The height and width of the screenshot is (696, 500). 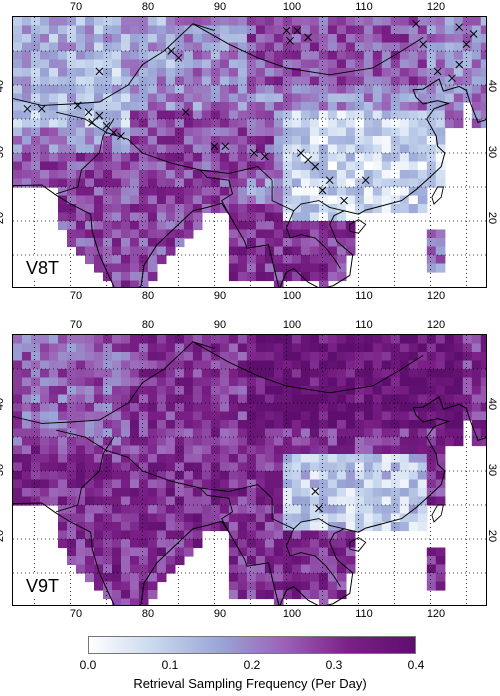 What do you see at coordinates (297, 30) in the screenshot?
I see `no-data-cross` at bounding box center [297, 30].